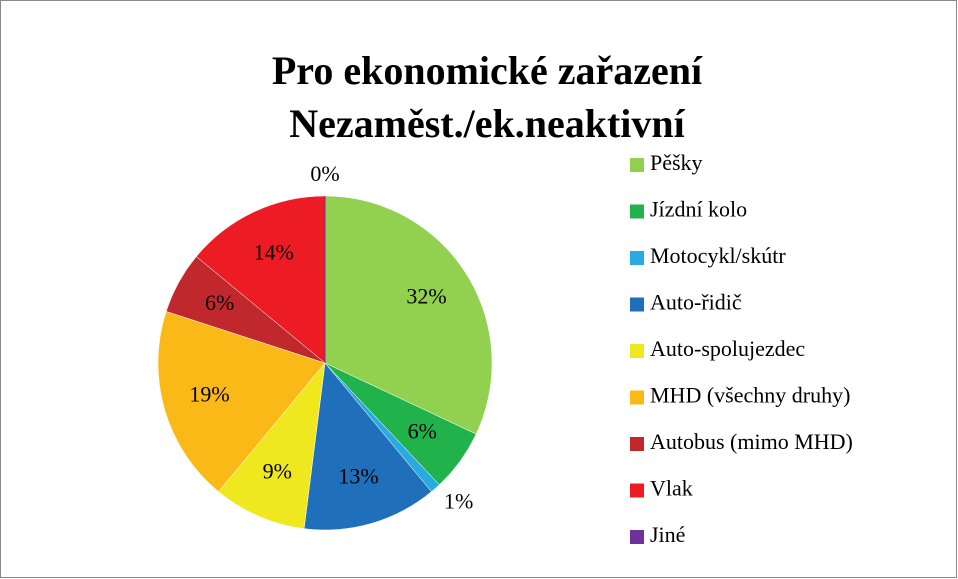 The height and width of the screenshot is (579, 958). Describe the element at coordinates (209, 394) in the screenshot. I see `data-label: 19%` at that location.